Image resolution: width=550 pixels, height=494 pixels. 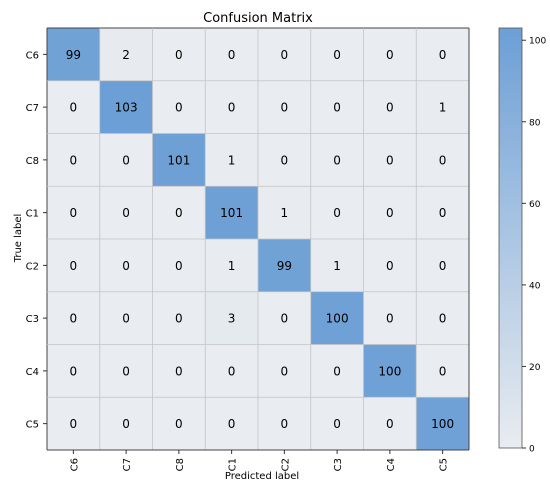 I want to click on cell-value-label: 99, so click(x=73, y=55).